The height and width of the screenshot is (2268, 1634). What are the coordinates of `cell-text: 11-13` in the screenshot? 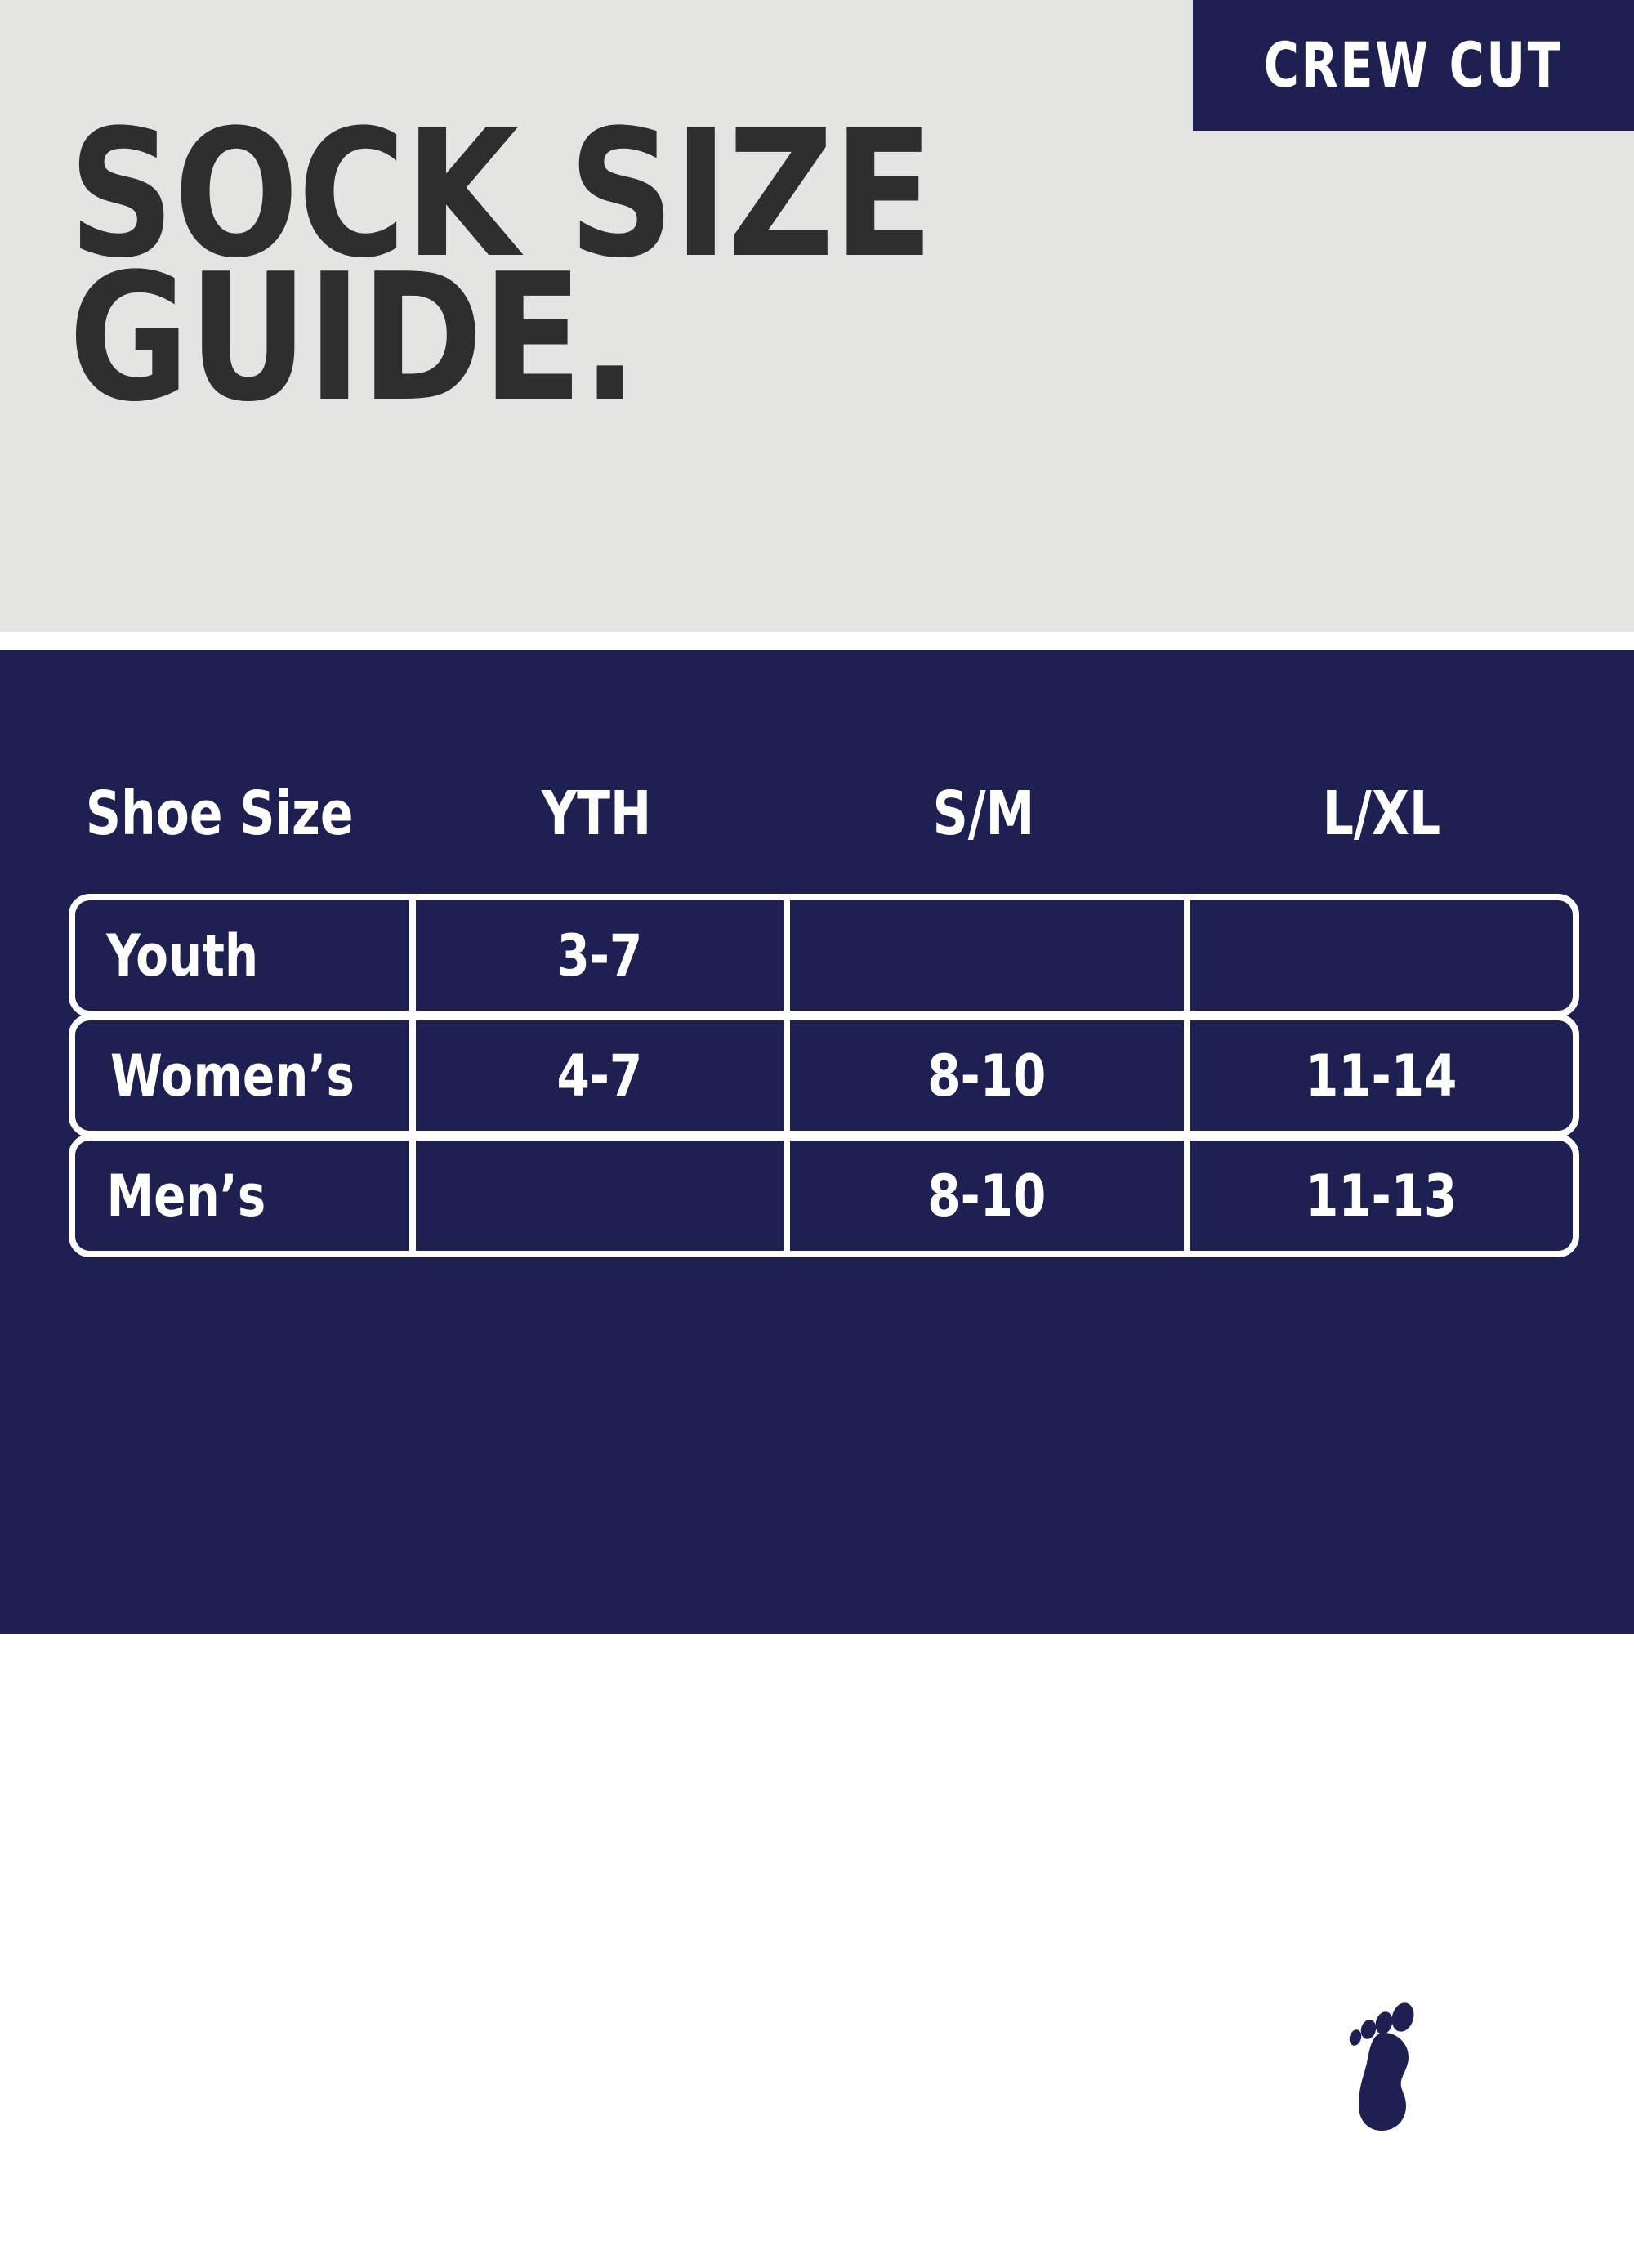 It's located at (1382, 1196).